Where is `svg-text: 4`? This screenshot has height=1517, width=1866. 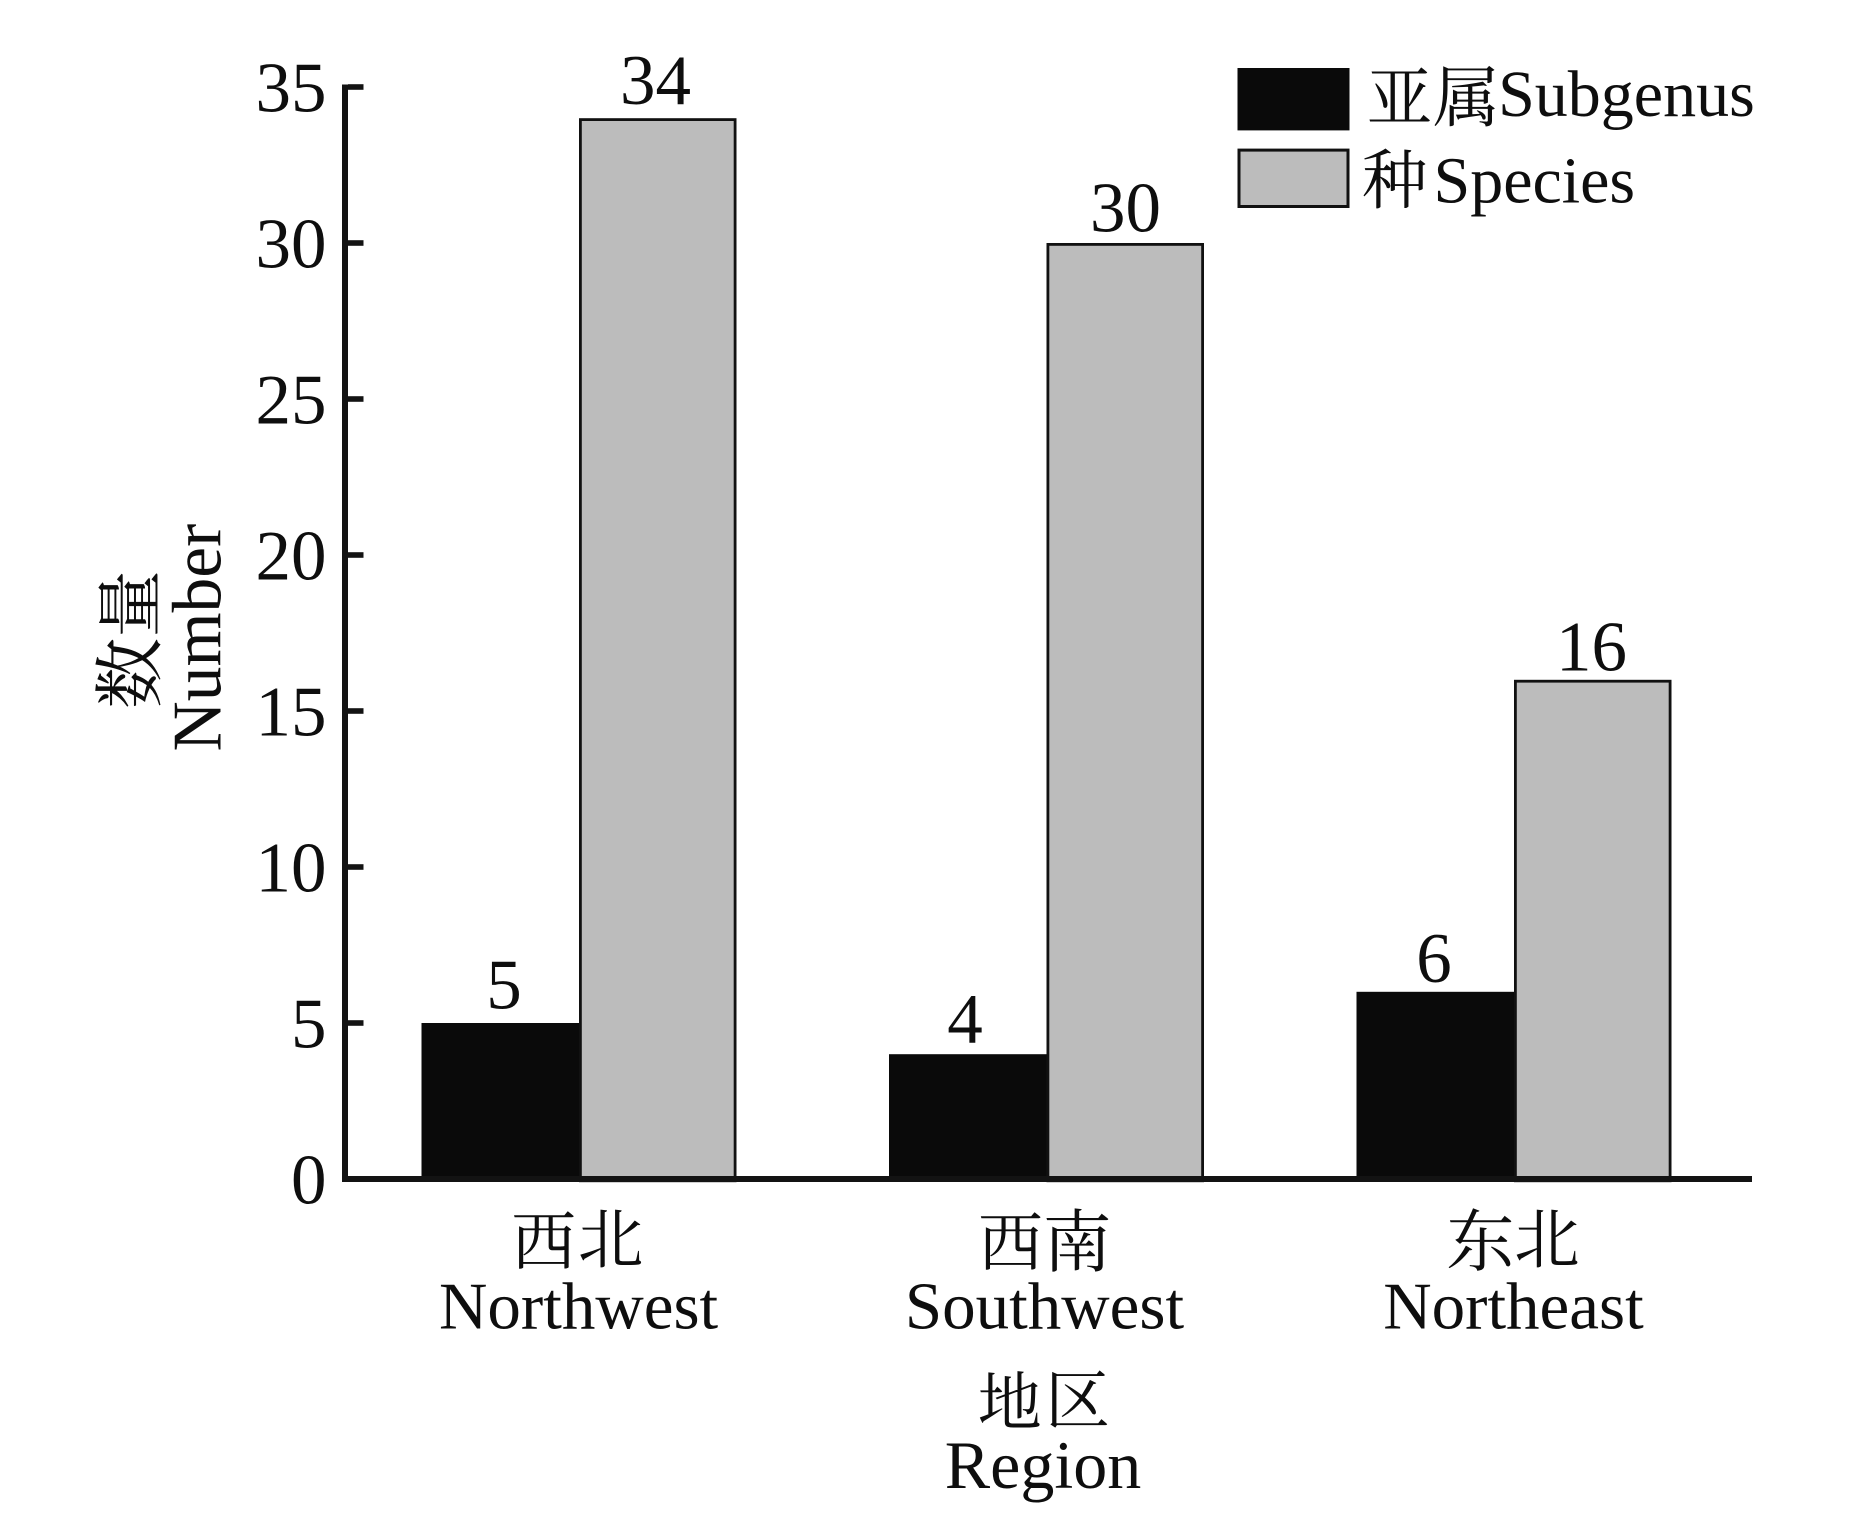
svg-text: 4 is located at coordinates (965, 1020).